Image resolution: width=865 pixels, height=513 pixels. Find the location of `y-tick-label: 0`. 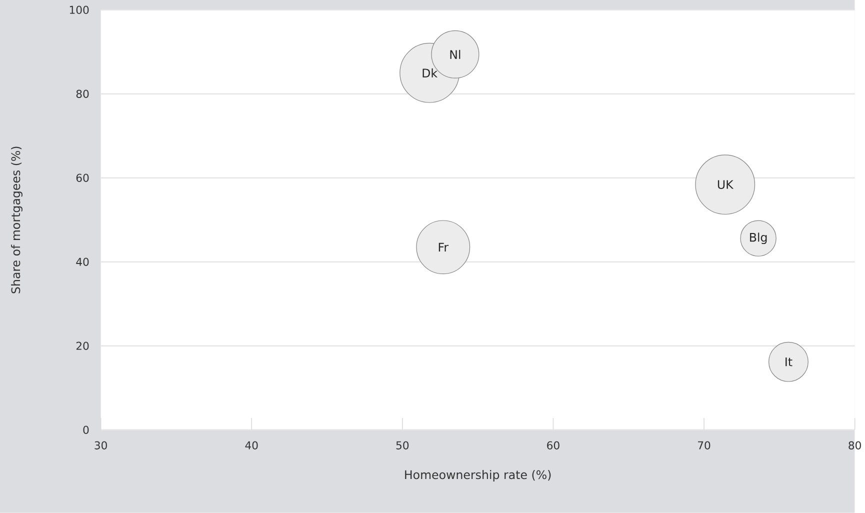

y-tick-label: 0 is located at coordinates (86, 430).